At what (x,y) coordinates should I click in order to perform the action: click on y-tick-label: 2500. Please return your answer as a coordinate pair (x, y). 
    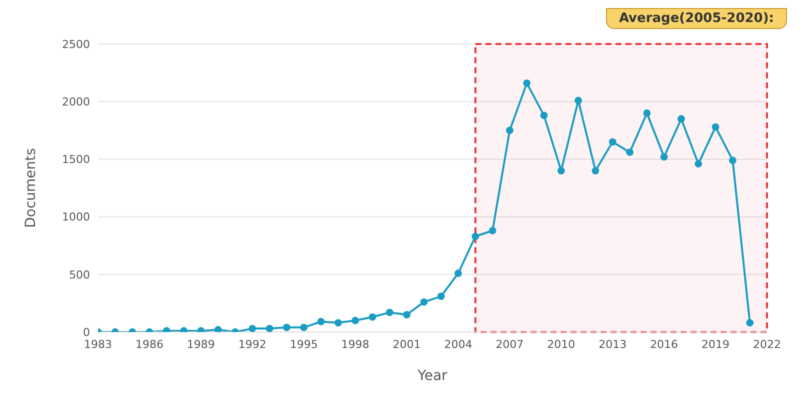
    Looking at the image, I should click on (76, 44).